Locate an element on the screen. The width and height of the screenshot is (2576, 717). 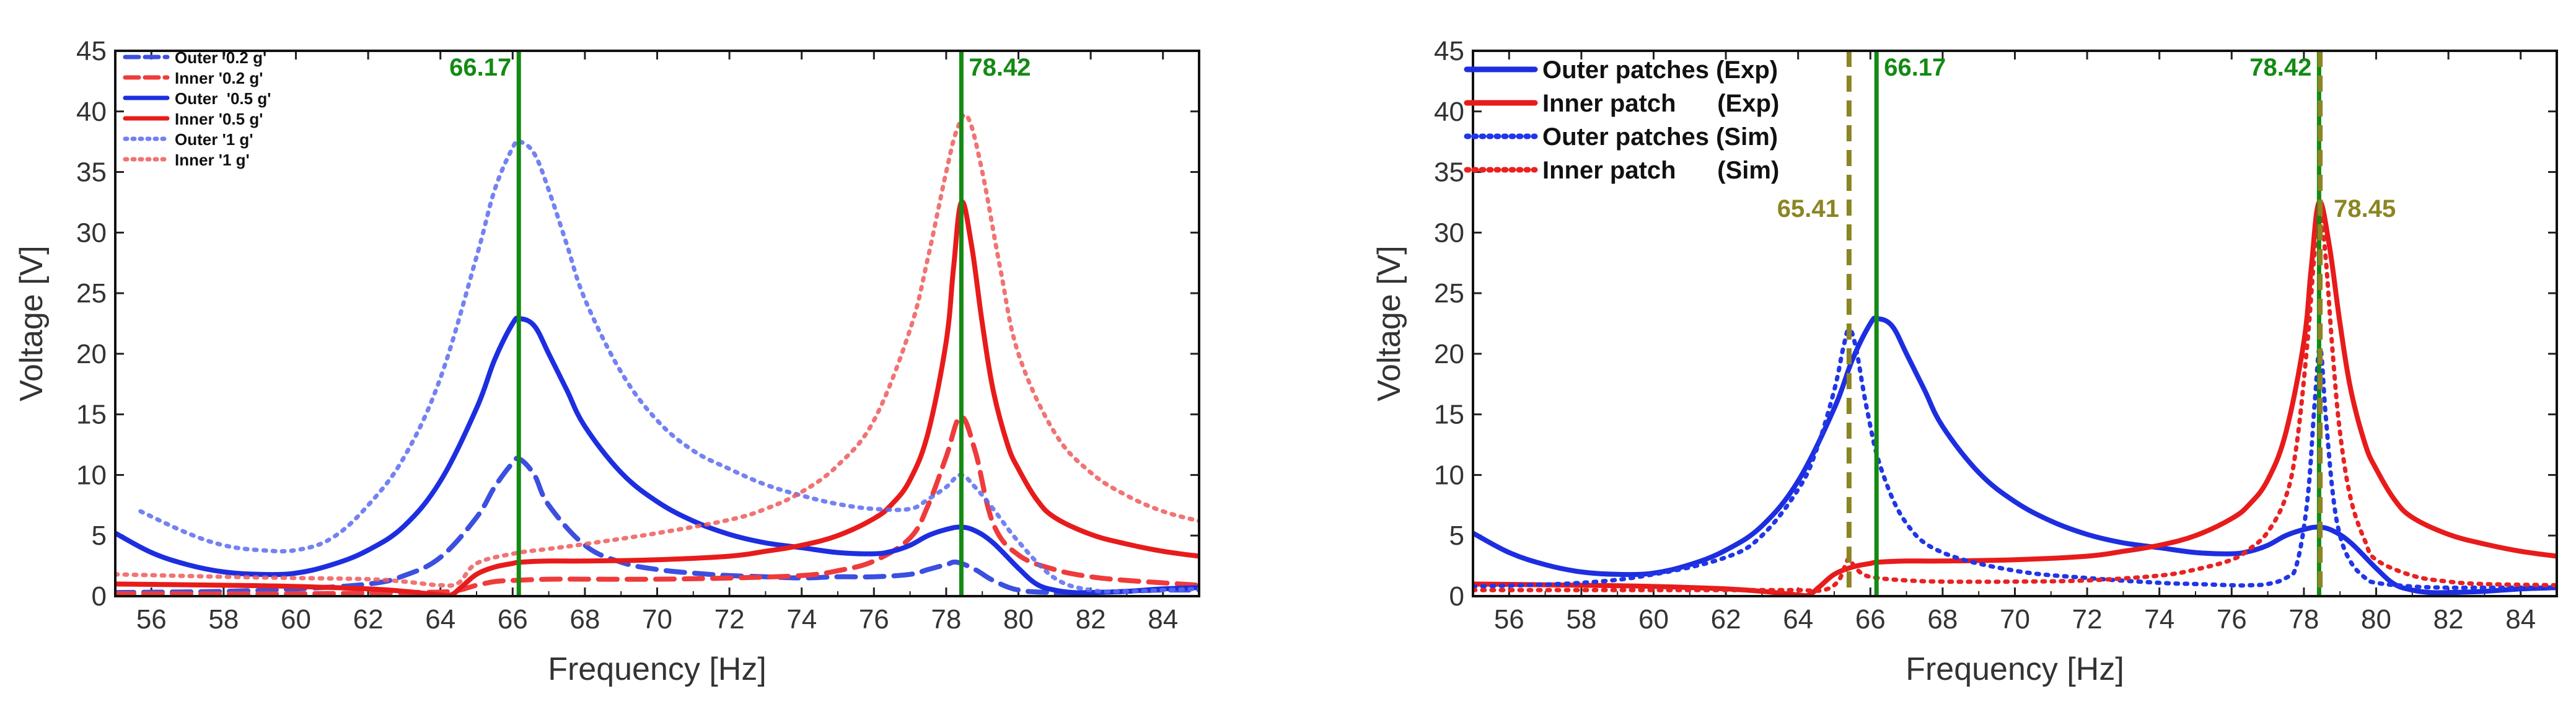
legend-label: Outer '0.5 g' is located at coordinates (223, 98).